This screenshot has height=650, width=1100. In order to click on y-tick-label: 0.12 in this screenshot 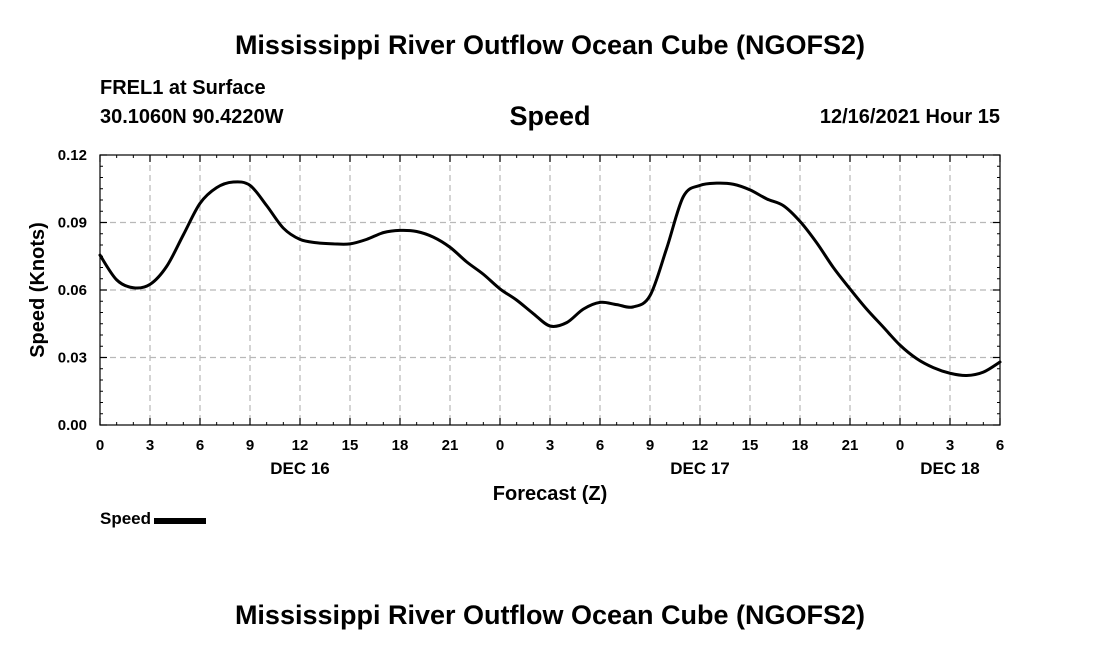, I will do `click(72, 155)`.